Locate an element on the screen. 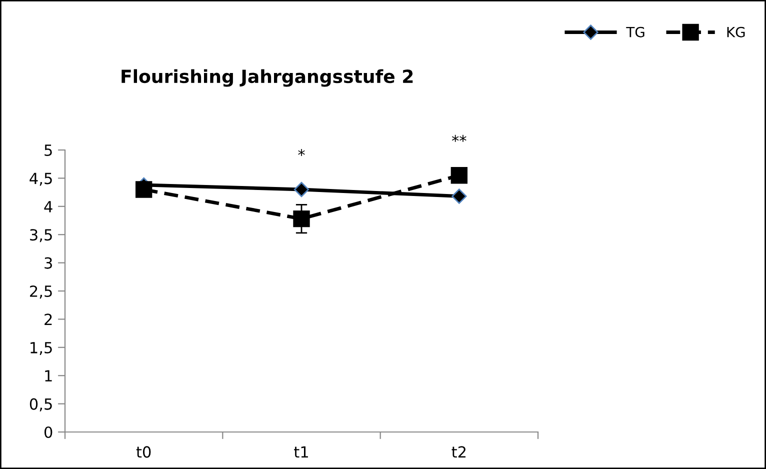 This screenshot has width=766, height=469. y-tick-label: 3,5 is located at coordinates (41, 235).